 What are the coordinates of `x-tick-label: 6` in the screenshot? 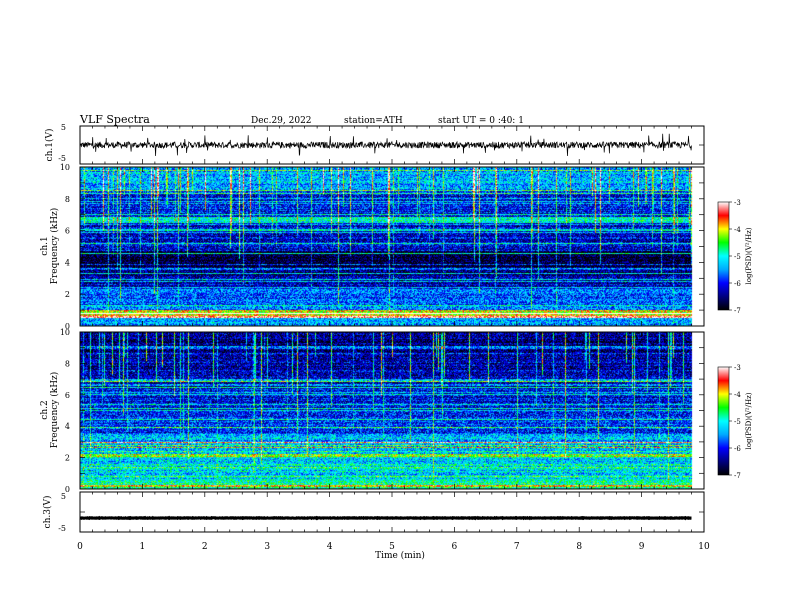 It's located at (455, 547).